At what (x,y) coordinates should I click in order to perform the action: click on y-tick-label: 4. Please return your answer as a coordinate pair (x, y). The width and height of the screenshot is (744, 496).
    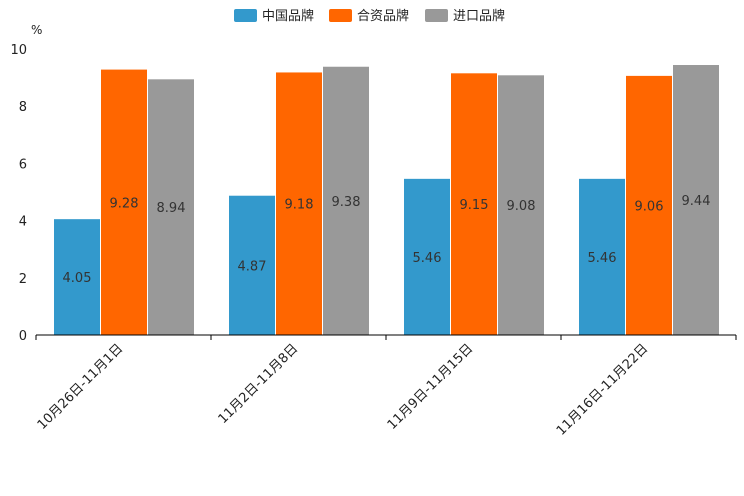
    Looking at the image, I should click on (23, 222).